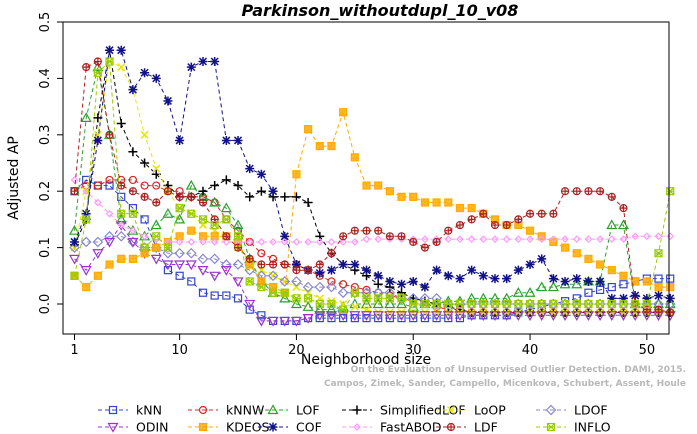 The width and height of the screenshot is (697, 434). I want to click on legend-item-ldof: LDOF, so click(572, 410).